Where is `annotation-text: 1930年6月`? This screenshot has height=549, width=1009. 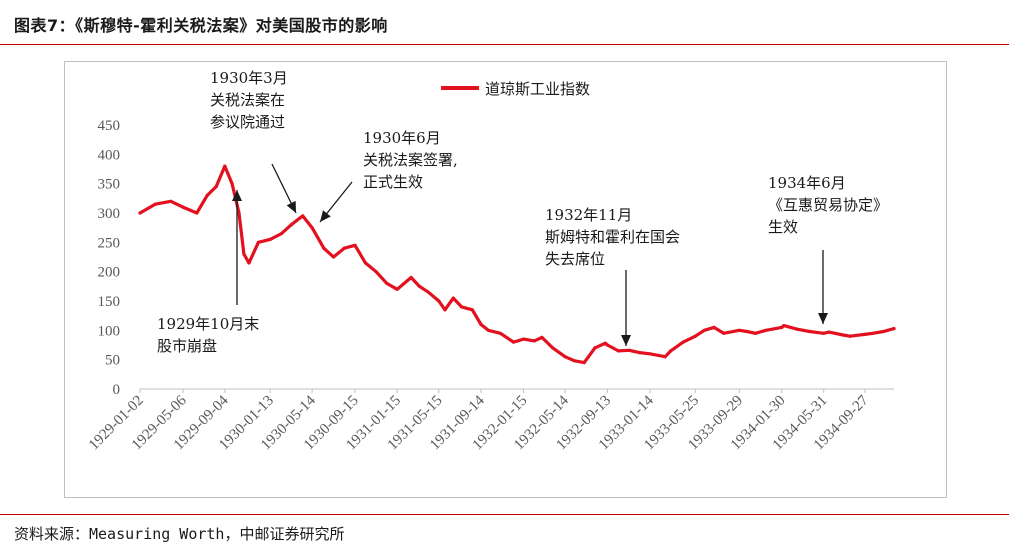 annotation-text: 1930年6月 is located at coordinates (402, 138).